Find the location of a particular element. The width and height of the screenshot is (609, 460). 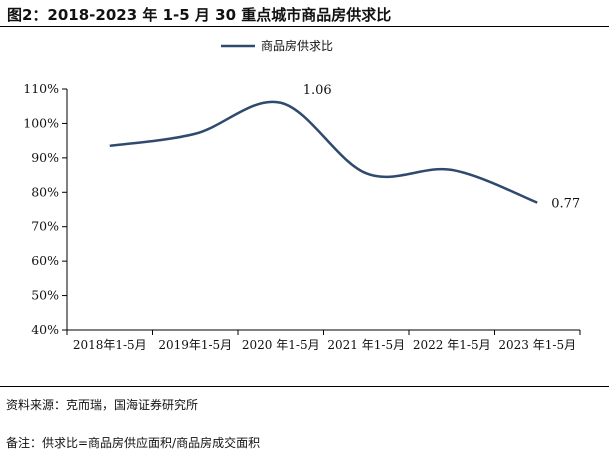

figure-title: 图2：2018-2023 年 1-5 月 30 重点城市商品房供求比 is located at coordinates (199, 15).